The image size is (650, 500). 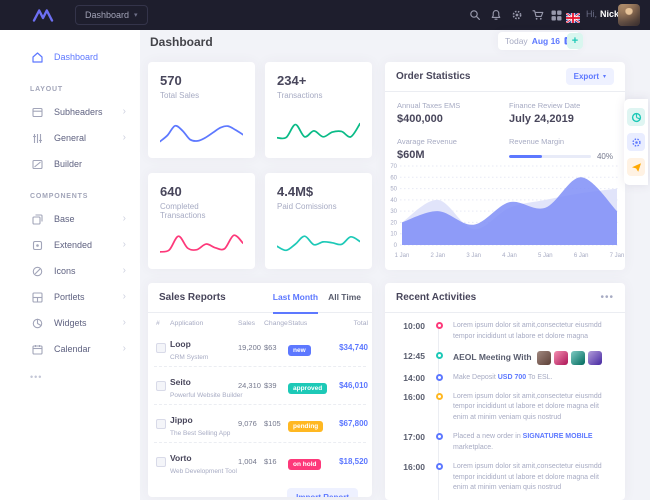 What do you see at coordinates (393, 223) in the screenshot?
I see `svg-text: 20` at bounding box center [393, 223].